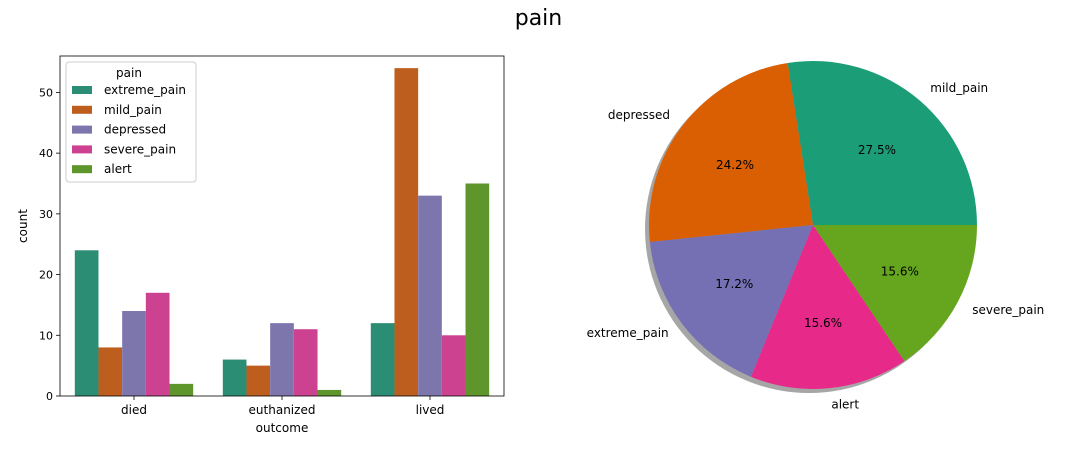  Describe the element at coordinates (258, 380) in the screenshot. I see `bar-mild_pain-euthanized` at that location.